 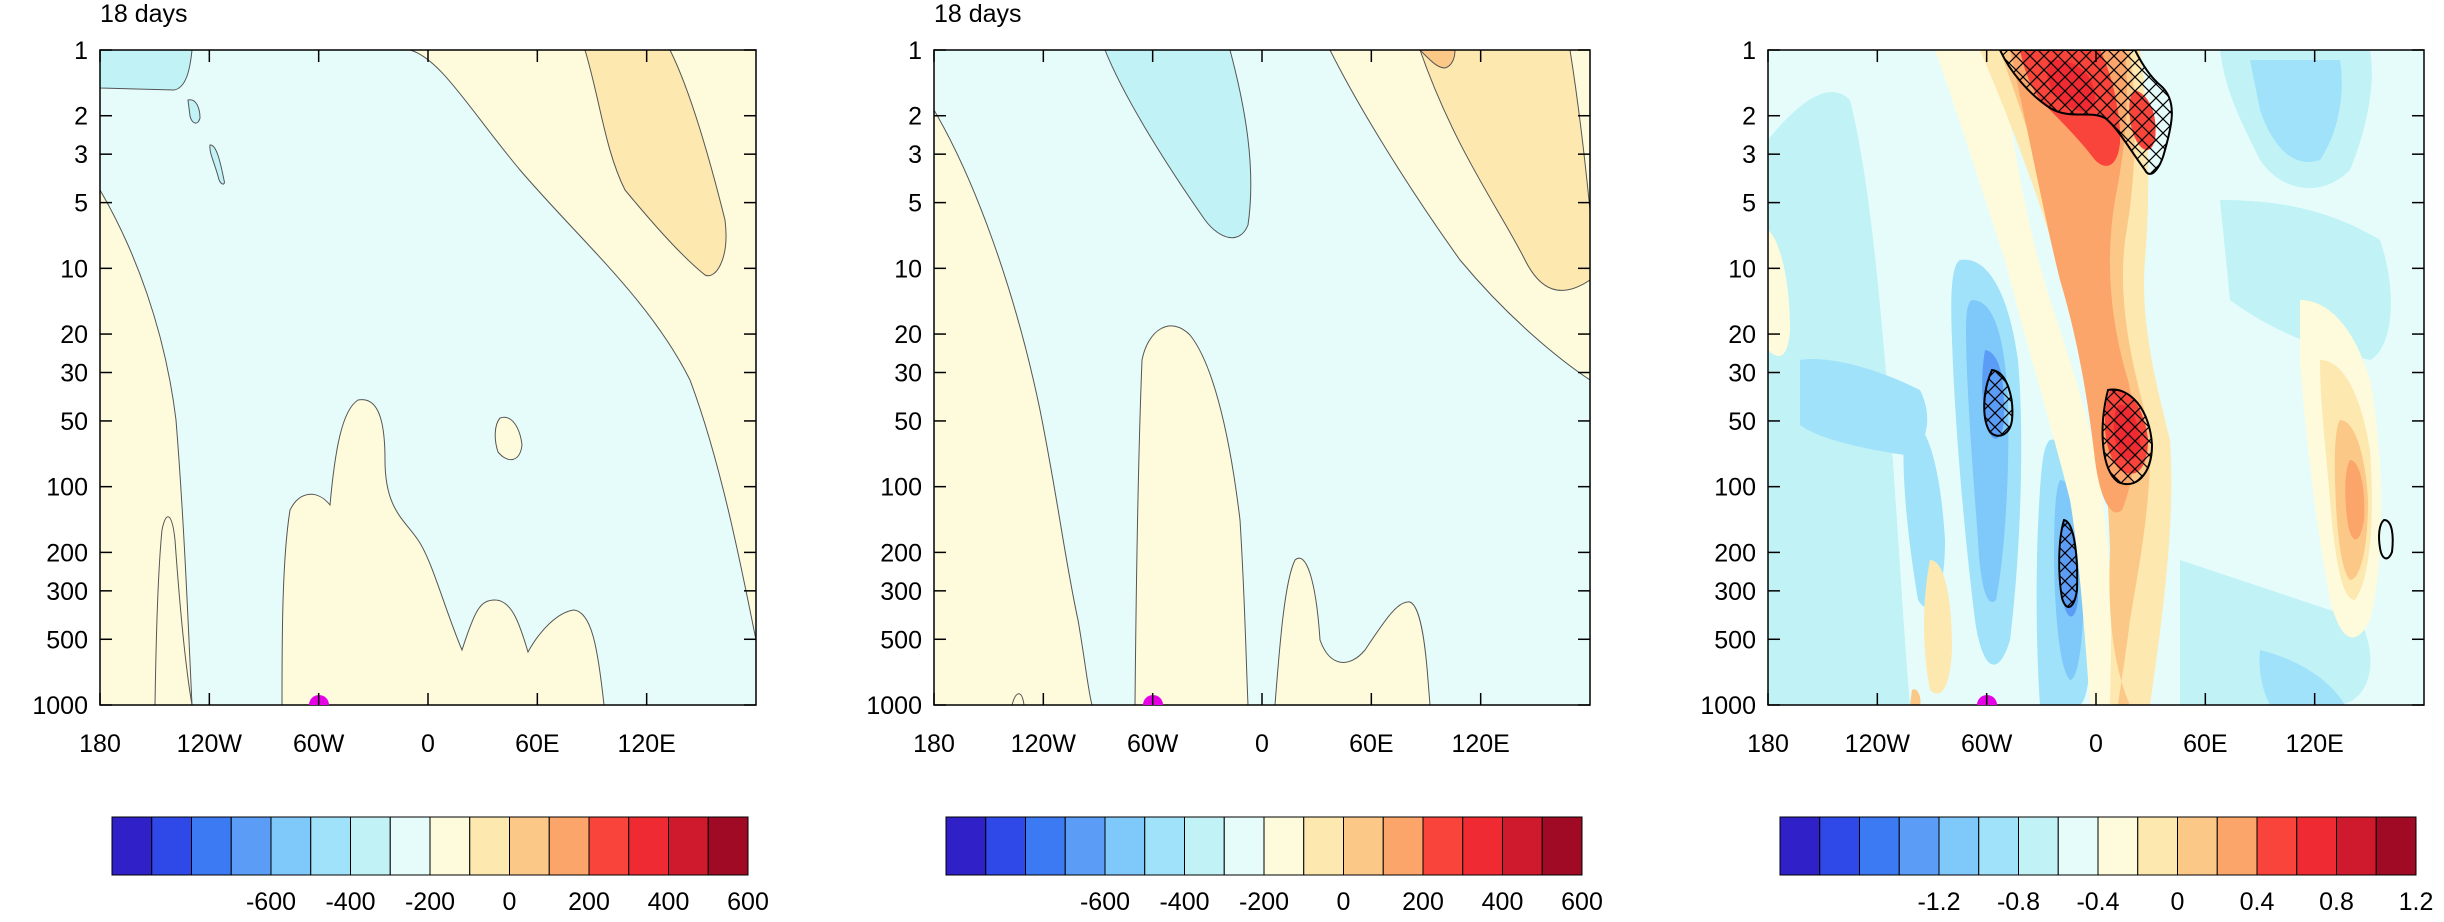 What do you see at coordinates (2257, 902) in the screenshot?
I see `colorbar-label: 0.4` at bounding box center [2257, 902].